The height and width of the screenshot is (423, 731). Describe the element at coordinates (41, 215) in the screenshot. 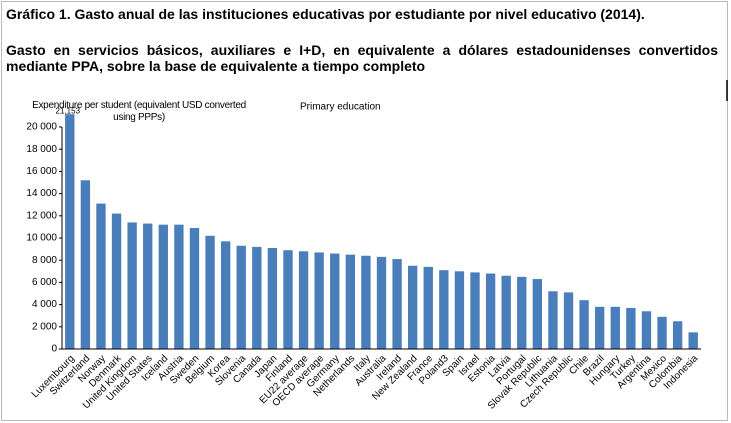

I see `y-tick-label: 12 000` at that location.